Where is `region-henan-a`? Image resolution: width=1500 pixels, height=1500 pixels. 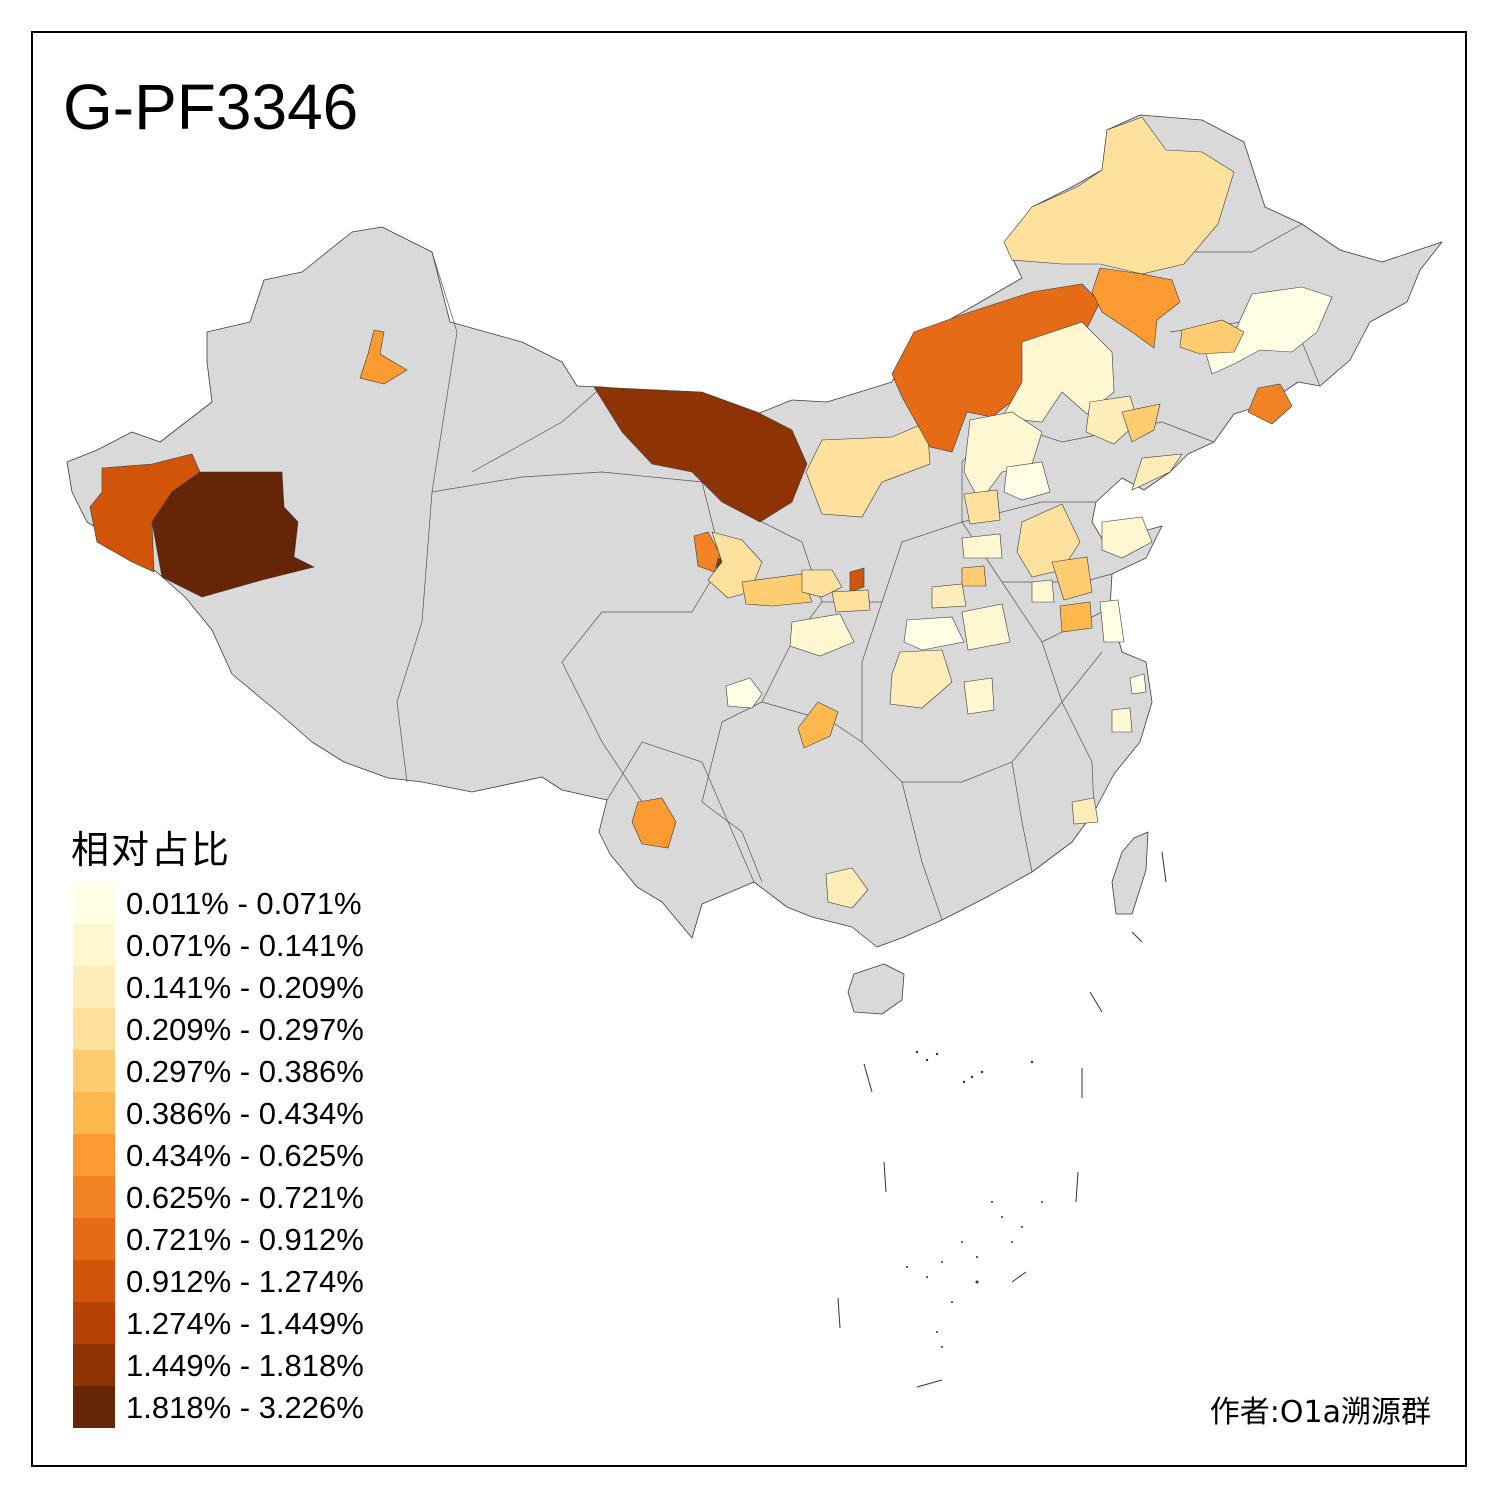
region-henan-a is located at coordinates (986, 627).